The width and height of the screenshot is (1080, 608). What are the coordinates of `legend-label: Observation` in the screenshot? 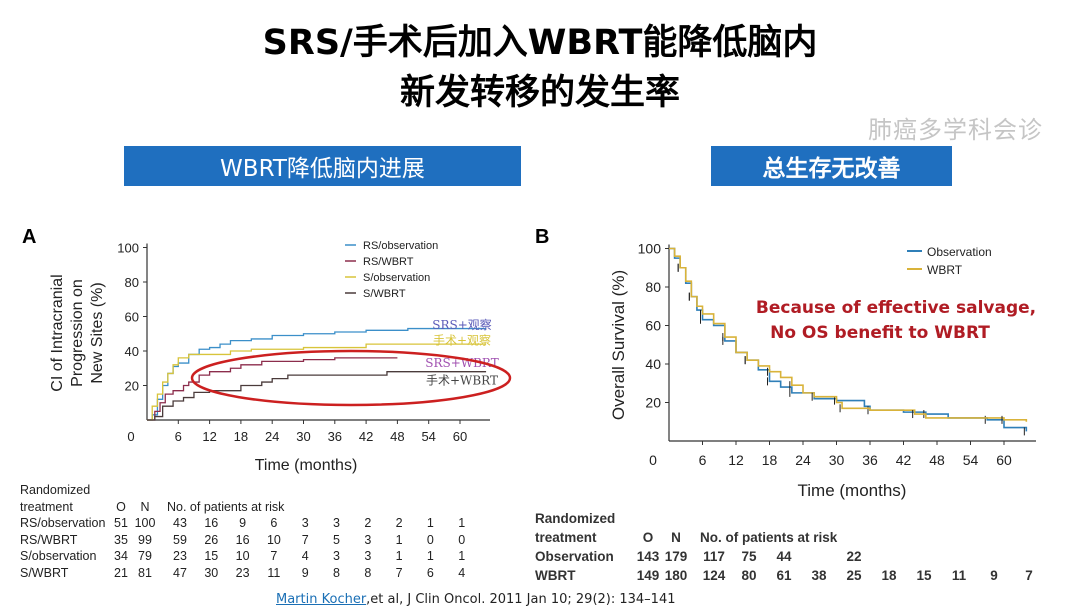 It's located at (959, 252).